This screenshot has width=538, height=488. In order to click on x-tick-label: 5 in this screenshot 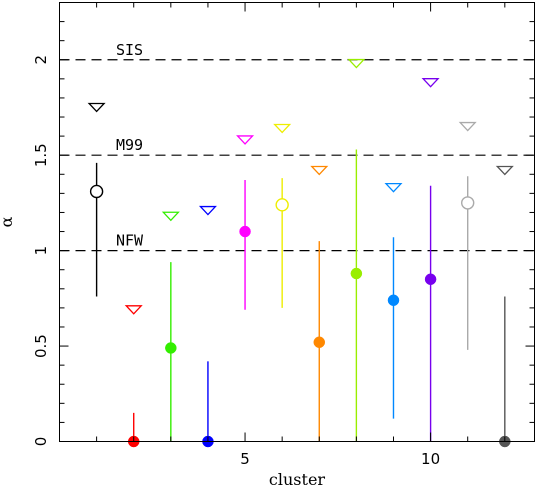, I will do `click(245, 459)`.